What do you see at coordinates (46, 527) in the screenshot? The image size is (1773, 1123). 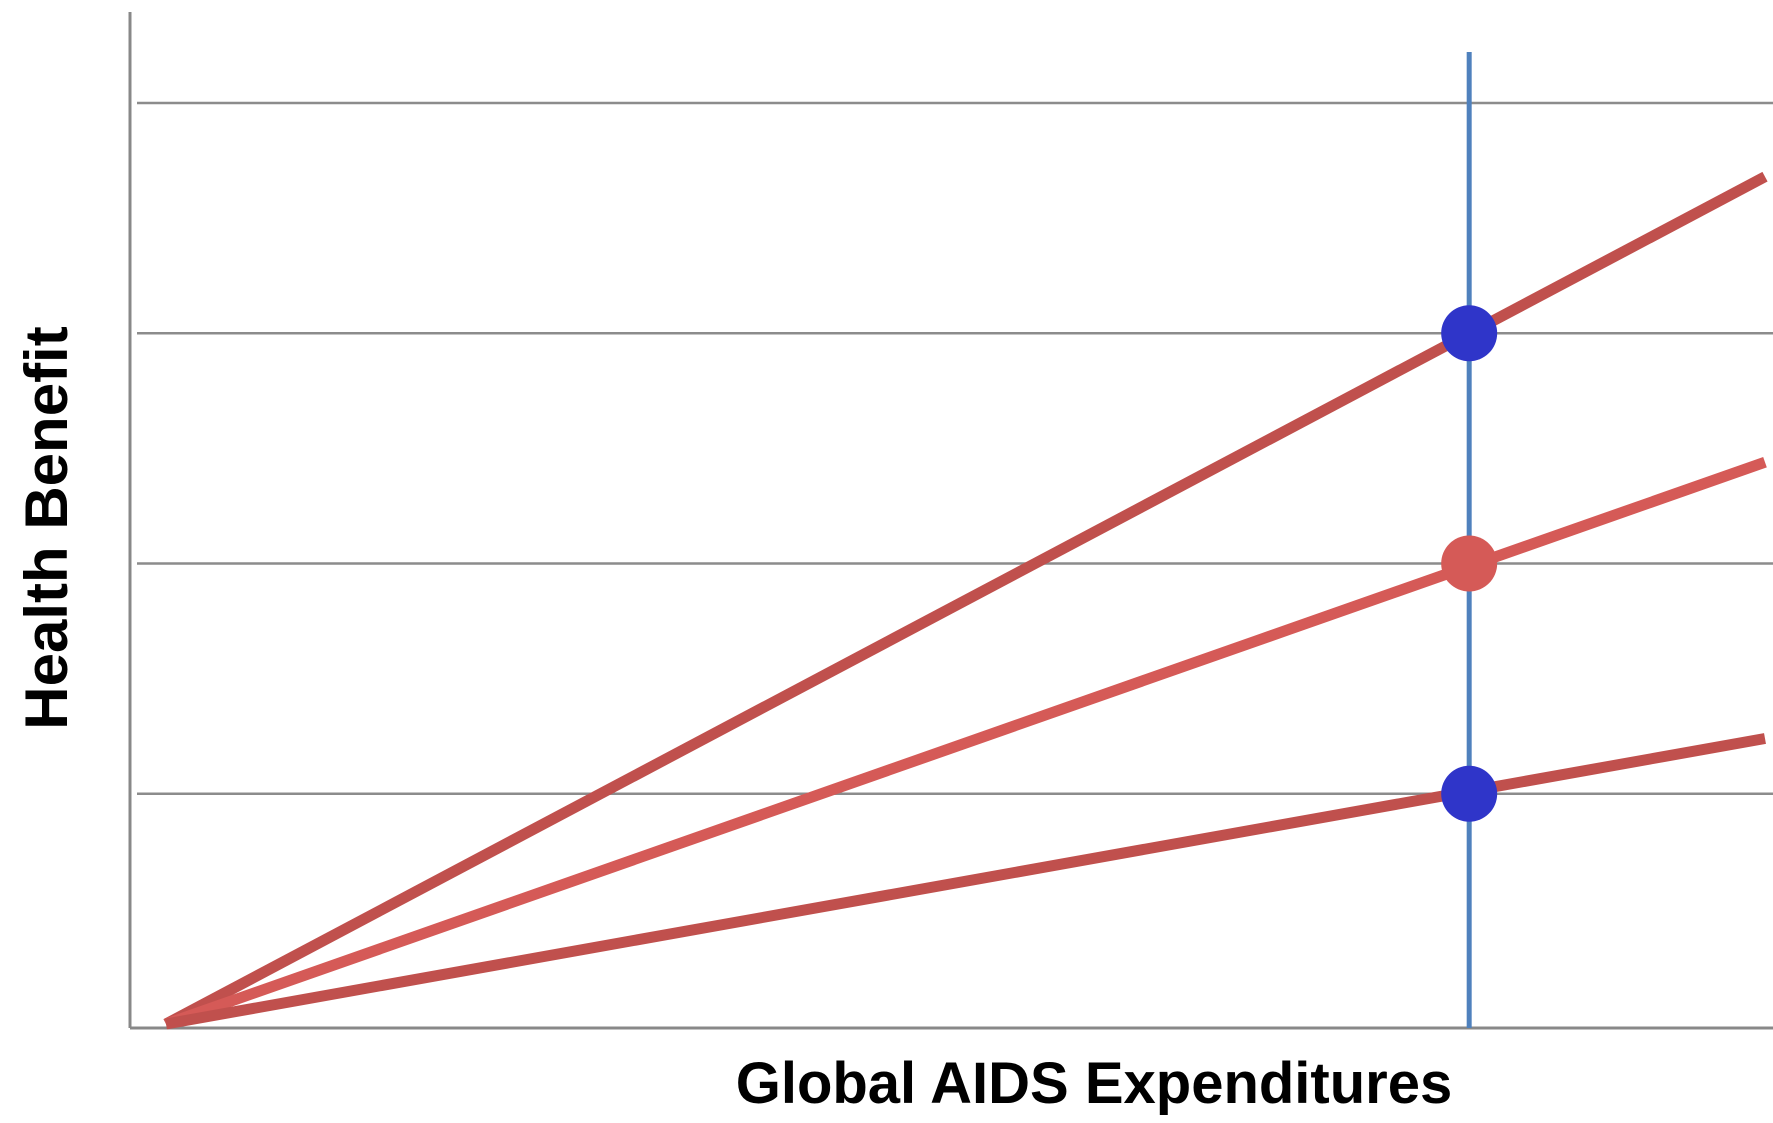 I see `y-axis-title: Health Benefit` at bounding box center [46, 527].